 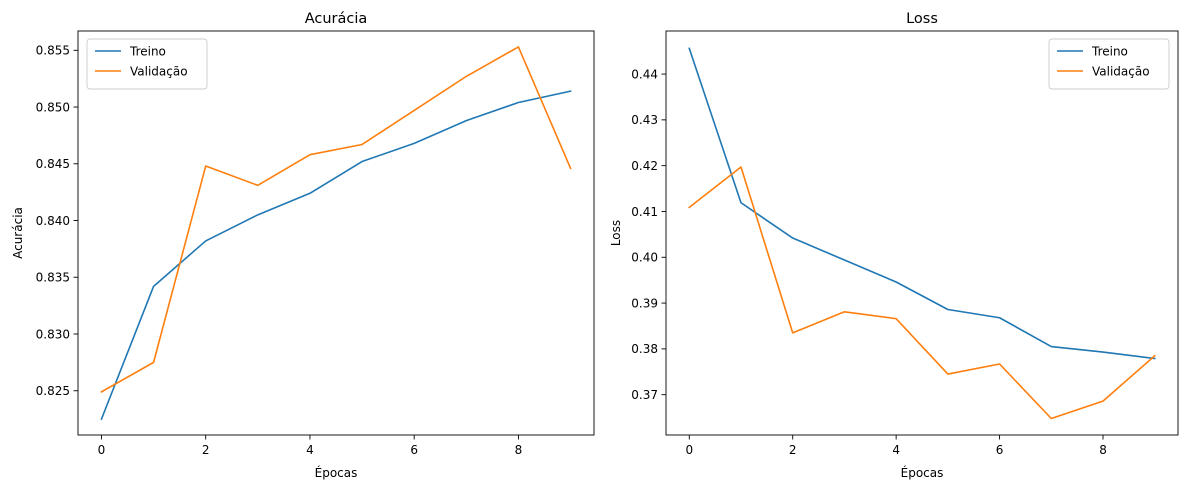 I want to click on y-tick-label: 0.845, so click(x=53, y=164).